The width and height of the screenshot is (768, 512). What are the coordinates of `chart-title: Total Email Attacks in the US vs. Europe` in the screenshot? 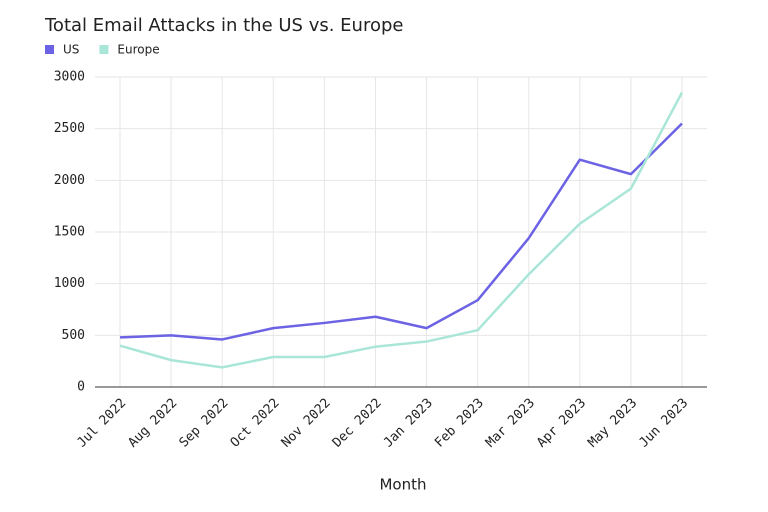 It's located at (223, 25).